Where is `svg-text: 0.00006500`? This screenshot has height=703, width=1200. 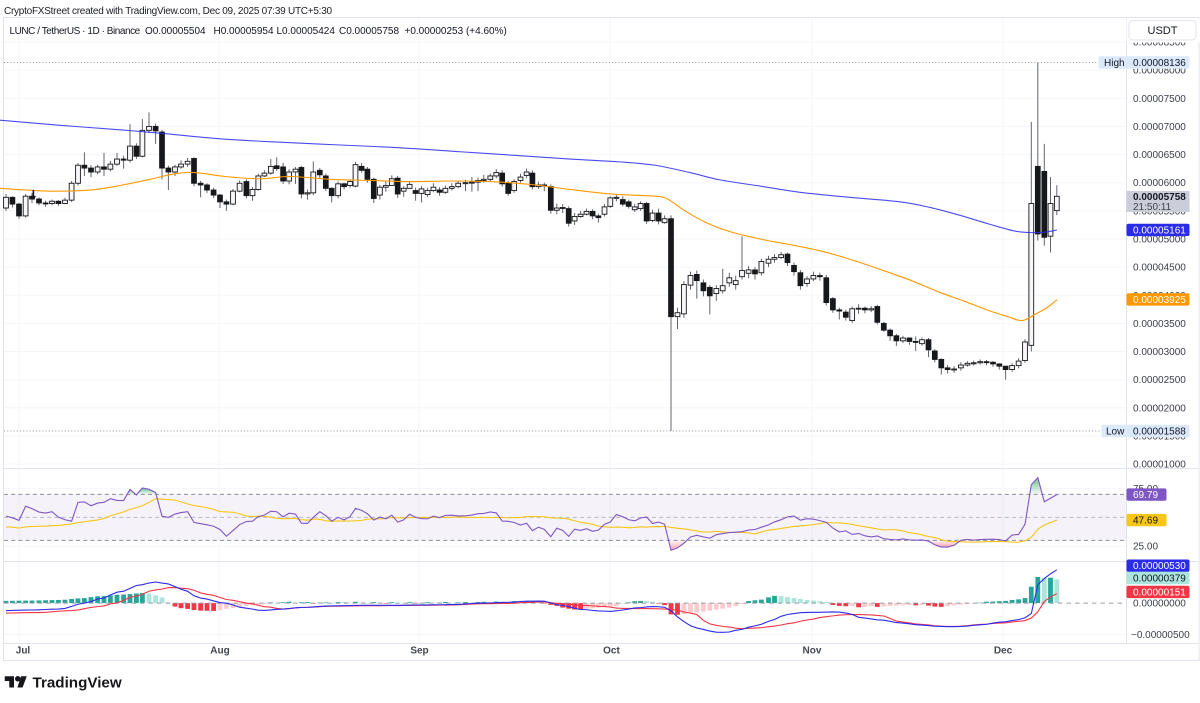 svg-text: 0.00006500 is located at coordinates (1159, 155).